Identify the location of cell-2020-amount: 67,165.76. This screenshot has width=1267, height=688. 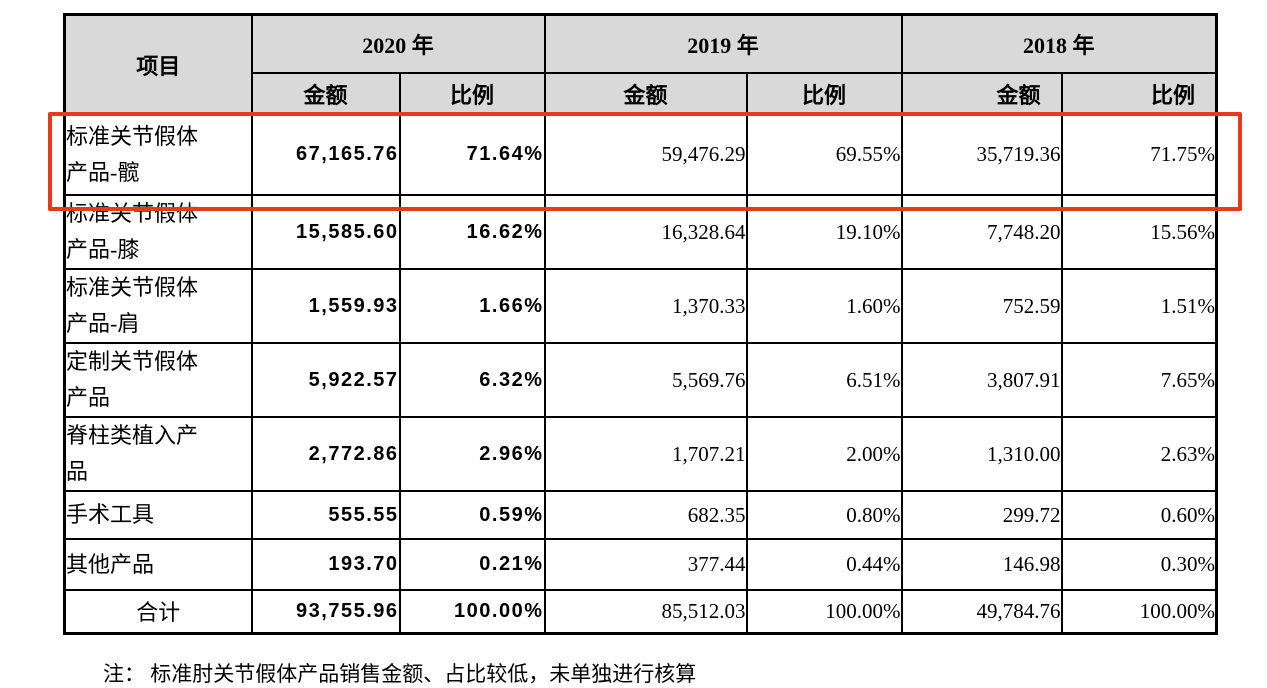
(325, 154).